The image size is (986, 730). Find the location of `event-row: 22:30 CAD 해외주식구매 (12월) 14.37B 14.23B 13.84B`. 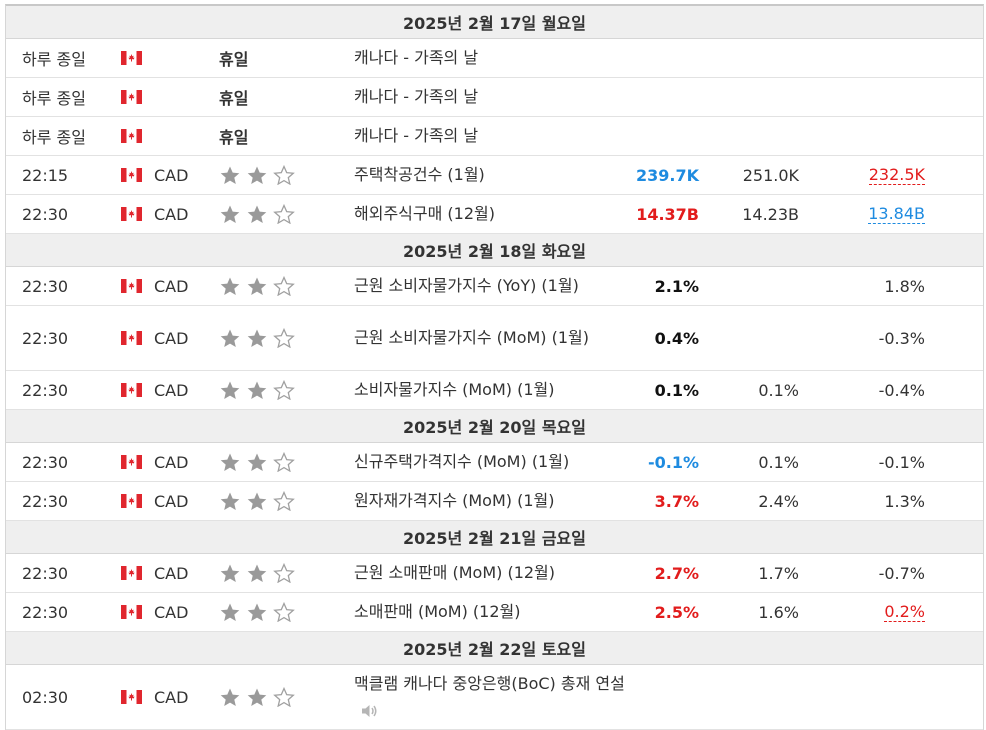

event-row: 22:30 CAD 해외주식구매 (12월) 14.37B 14.23B 13.84B is located at coordinates (494, 214).